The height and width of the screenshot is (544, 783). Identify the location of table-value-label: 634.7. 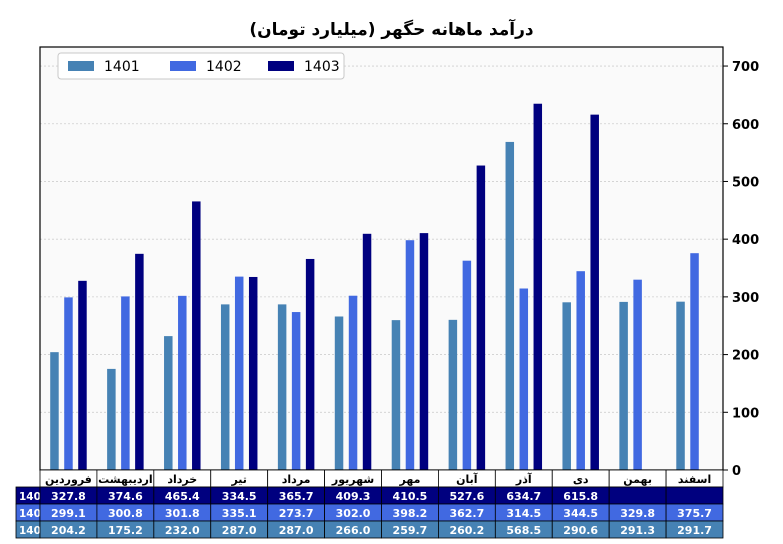
(523, 496).